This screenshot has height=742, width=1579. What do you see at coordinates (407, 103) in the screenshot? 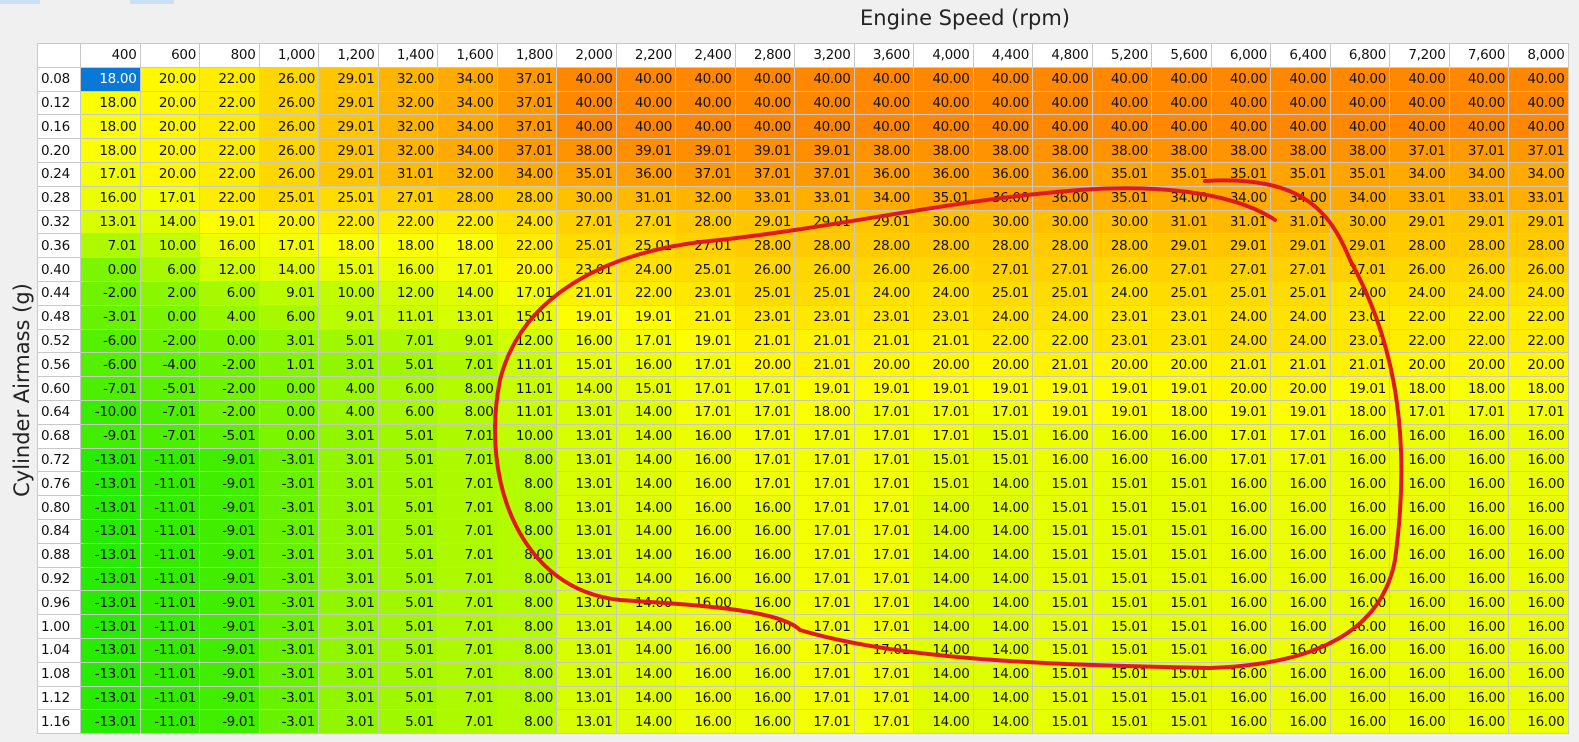
I see `cell: 32.00` at bounding box center [407, 103].